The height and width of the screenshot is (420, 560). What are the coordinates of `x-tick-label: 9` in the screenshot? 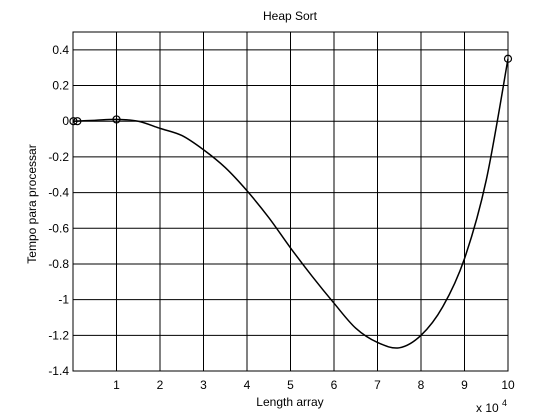 It's located at (464, 385).